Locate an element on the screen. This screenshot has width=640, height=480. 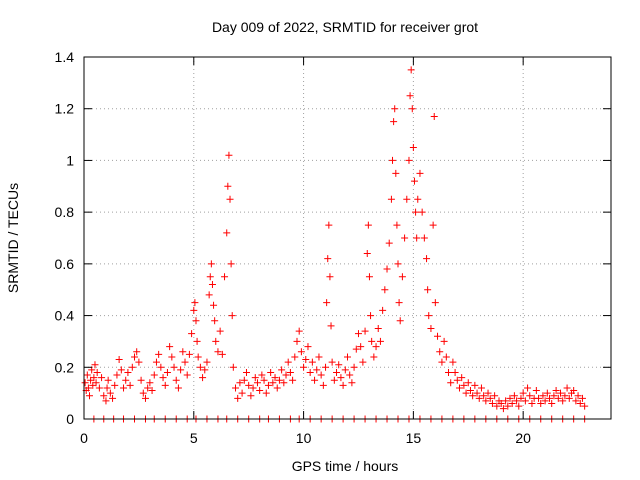
x-tick-label: 10 is located at coordinates (304, 438).